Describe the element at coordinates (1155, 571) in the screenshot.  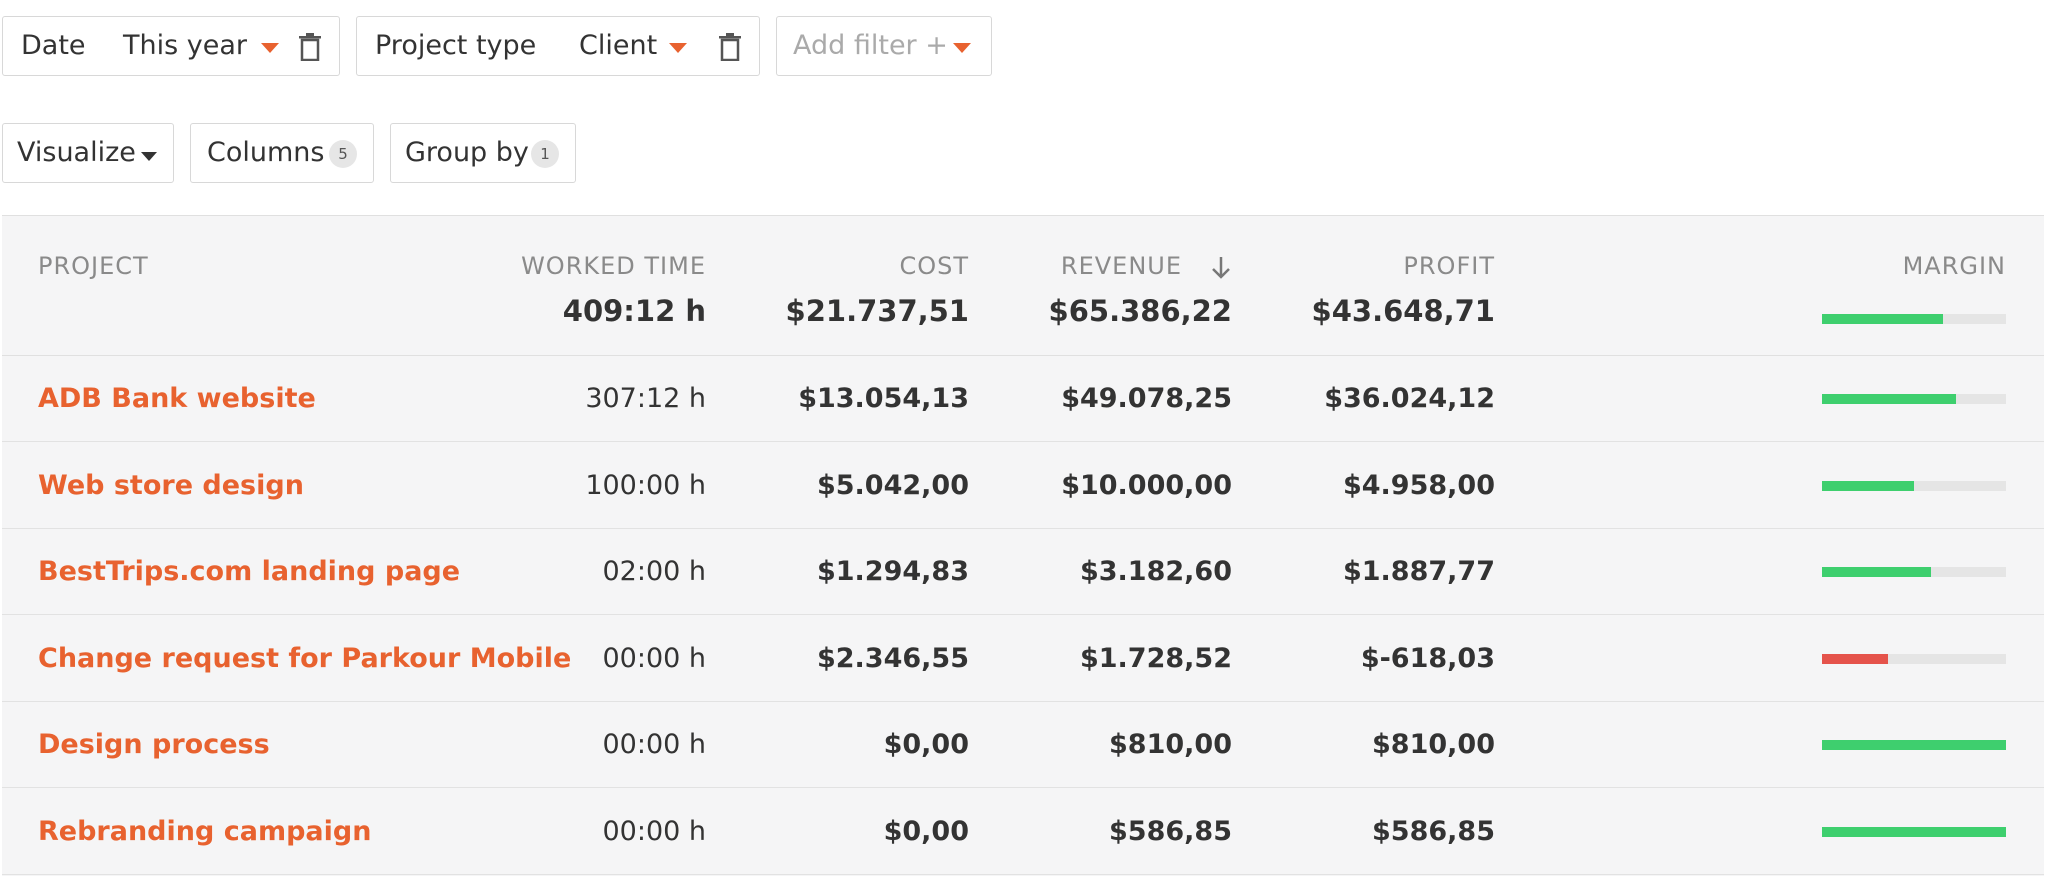
I see `revenue-cell: $3.182,60` at that location.